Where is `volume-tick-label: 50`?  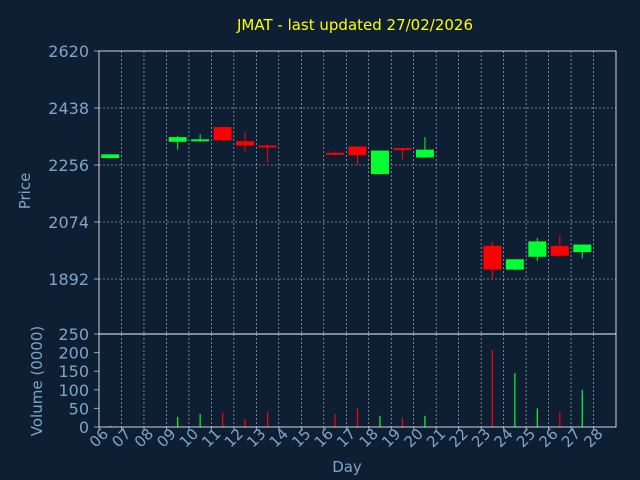
volume-tick-label: 50 is located at coordinates (79, 408).